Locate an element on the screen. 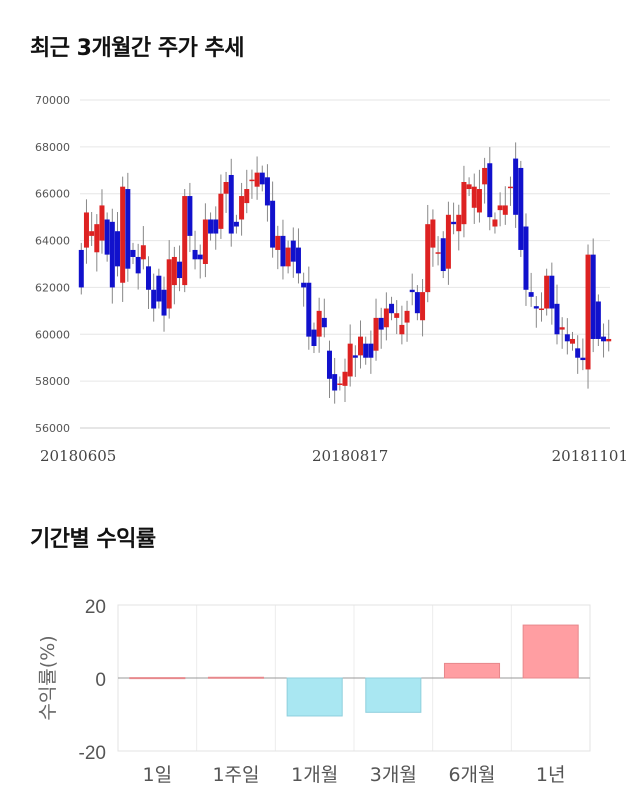  price-axis-tick-label: 66000 is located at coordinates (52, 194).